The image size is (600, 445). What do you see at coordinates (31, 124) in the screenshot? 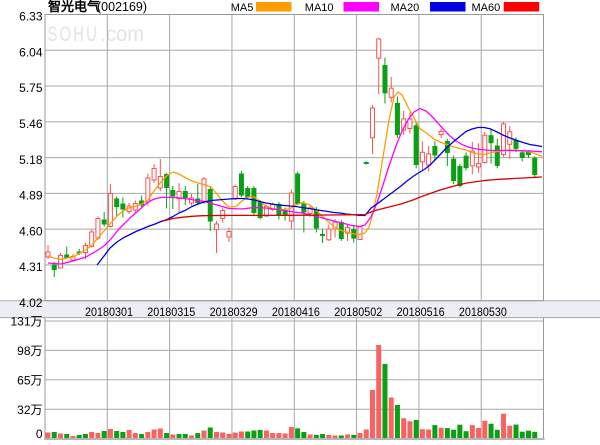
I see `svg-text: 5.46` at bounding box center [31, 124].